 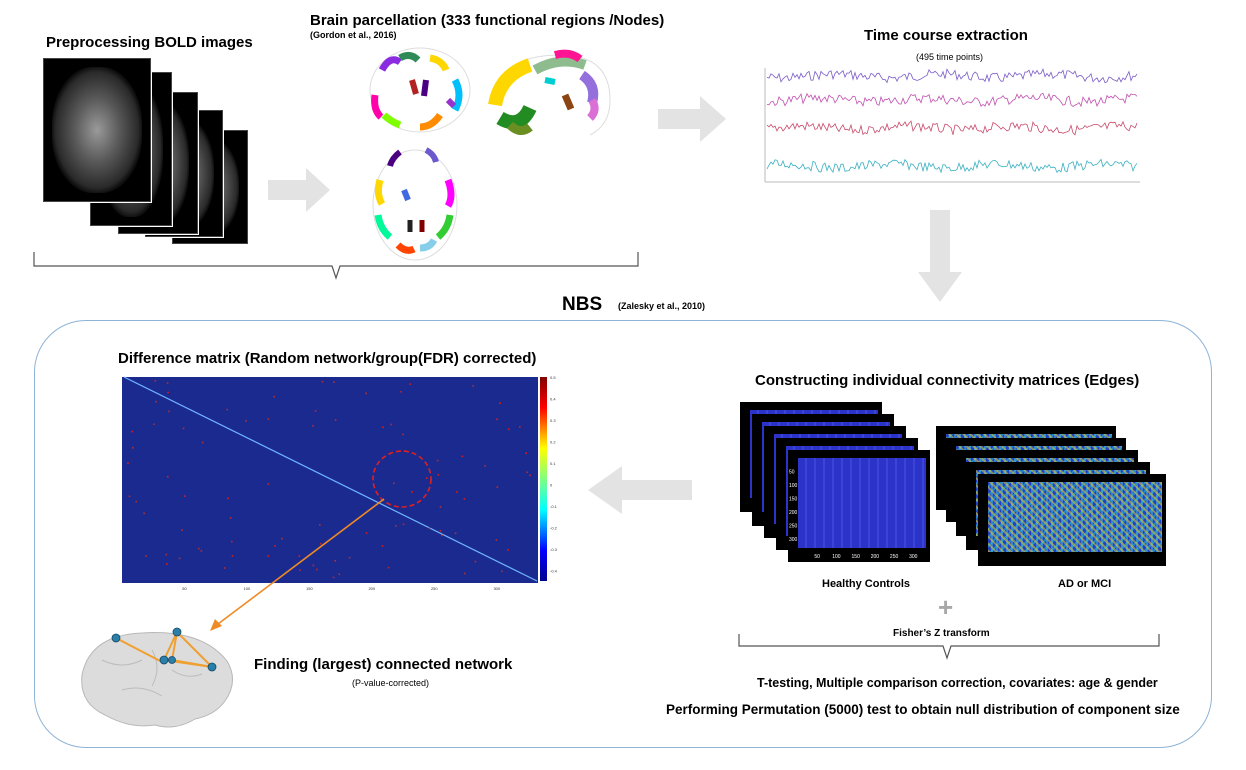 What do you see at coordinates (640, 490) in the screenshot?
I see `arrow-left` at bounding box center [640, 490].